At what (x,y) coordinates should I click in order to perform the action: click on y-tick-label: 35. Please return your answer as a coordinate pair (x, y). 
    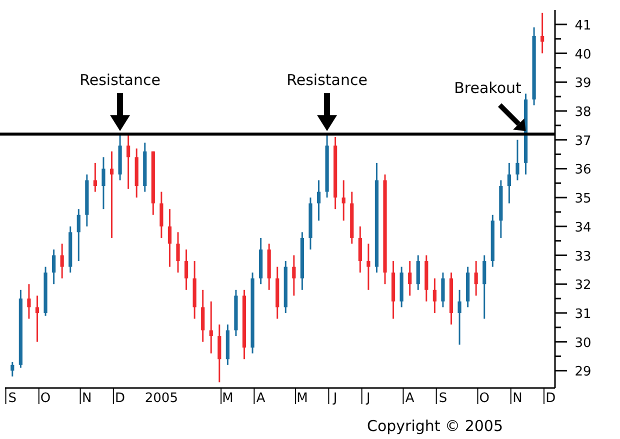
    Looking at the image, I should click on (583, 199).